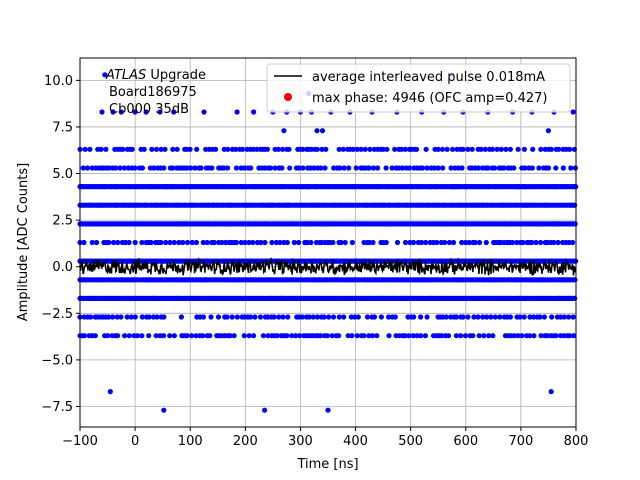 This screenshot has height=480, width=640. Describe the element at coordinates (57, 360) in the screenshot. I see `y-tick-label: −5.0` at that location.